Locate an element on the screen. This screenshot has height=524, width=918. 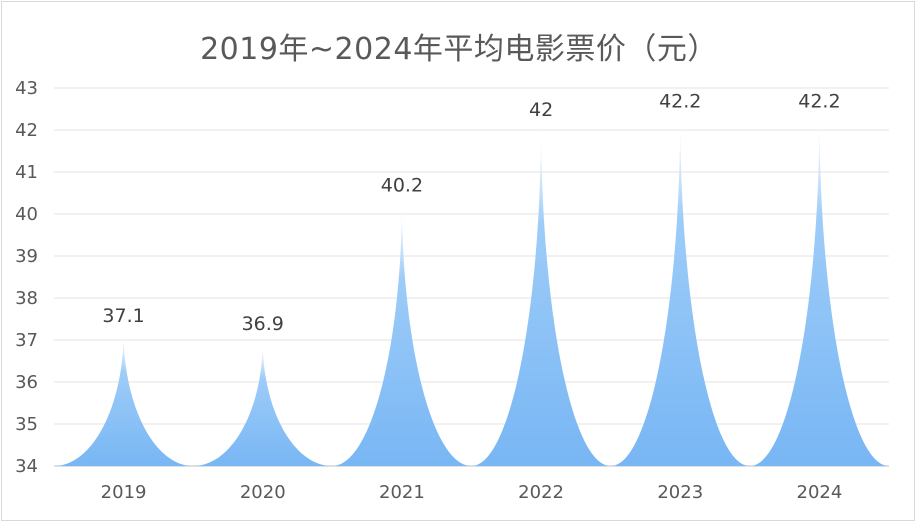
data-label-2021: 40.2 is located at coordinates (402, 186).